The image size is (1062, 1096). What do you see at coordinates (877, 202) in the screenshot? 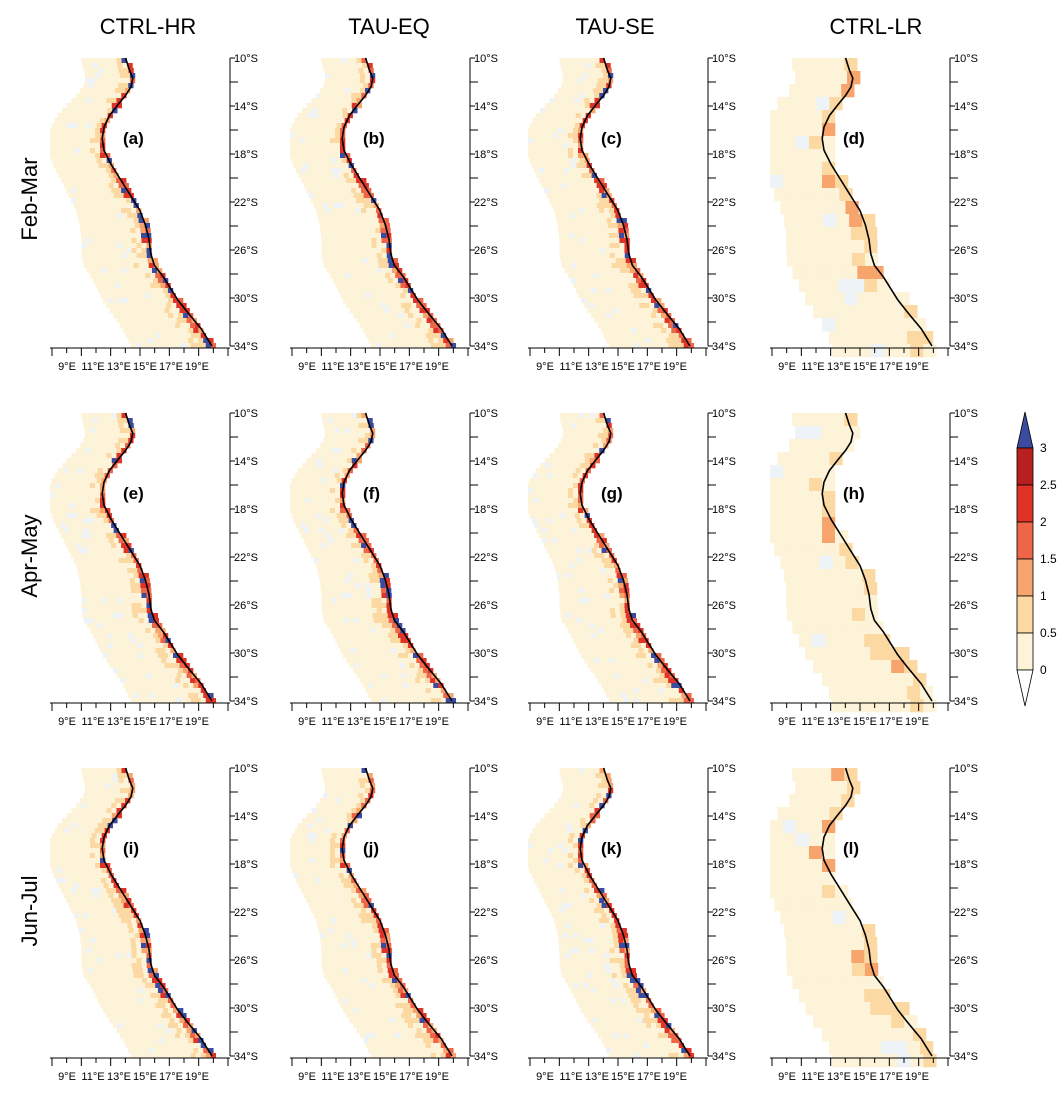
I see `coastline` at bounding box center [877, 202].